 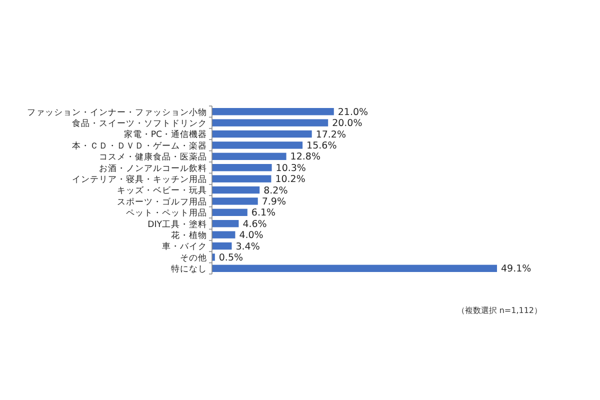 I want to click on y-tick-label: ファッション・インナー・ファッション小物, so click(x=117, y=112).